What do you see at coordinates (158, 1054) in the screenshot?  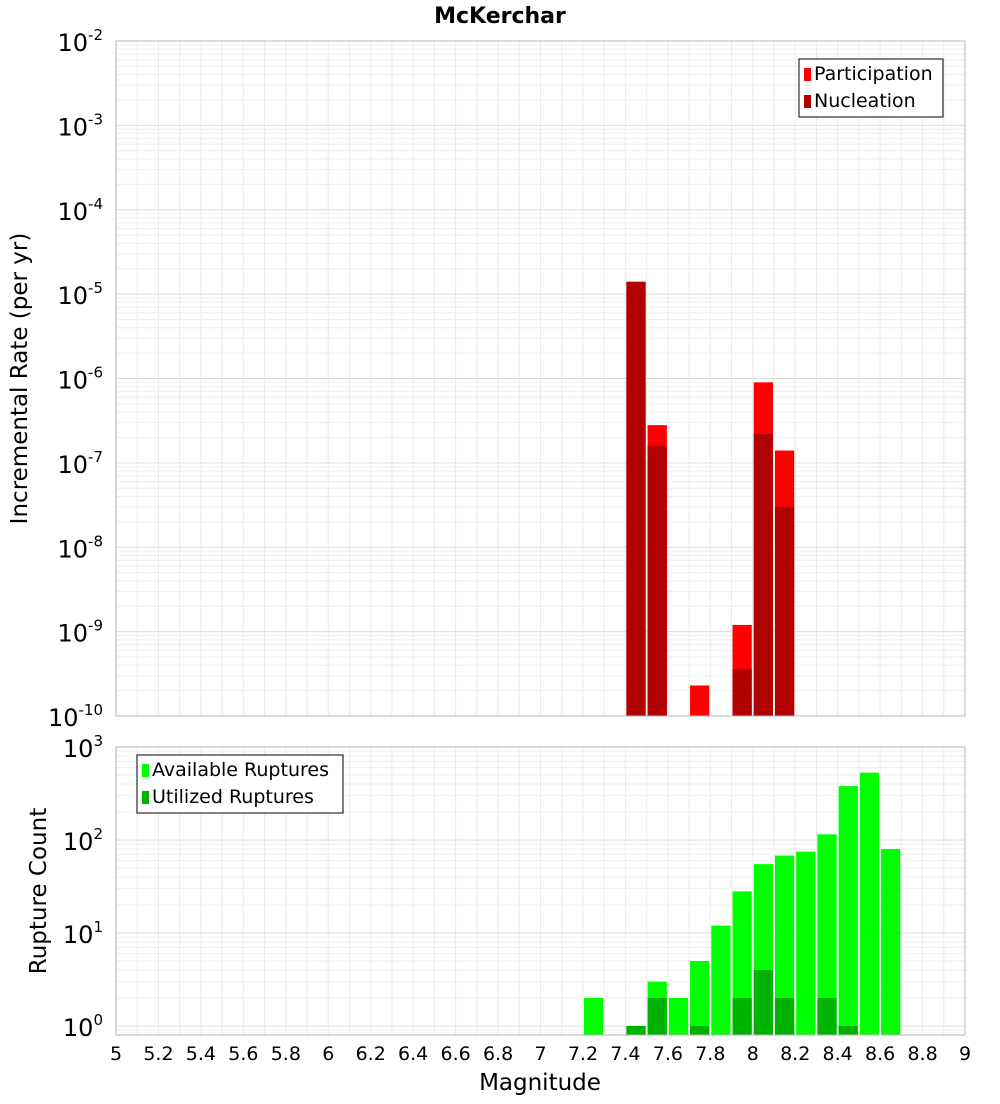 I see `x-tick-label: 5.2` at bounding box center [158, 1054].